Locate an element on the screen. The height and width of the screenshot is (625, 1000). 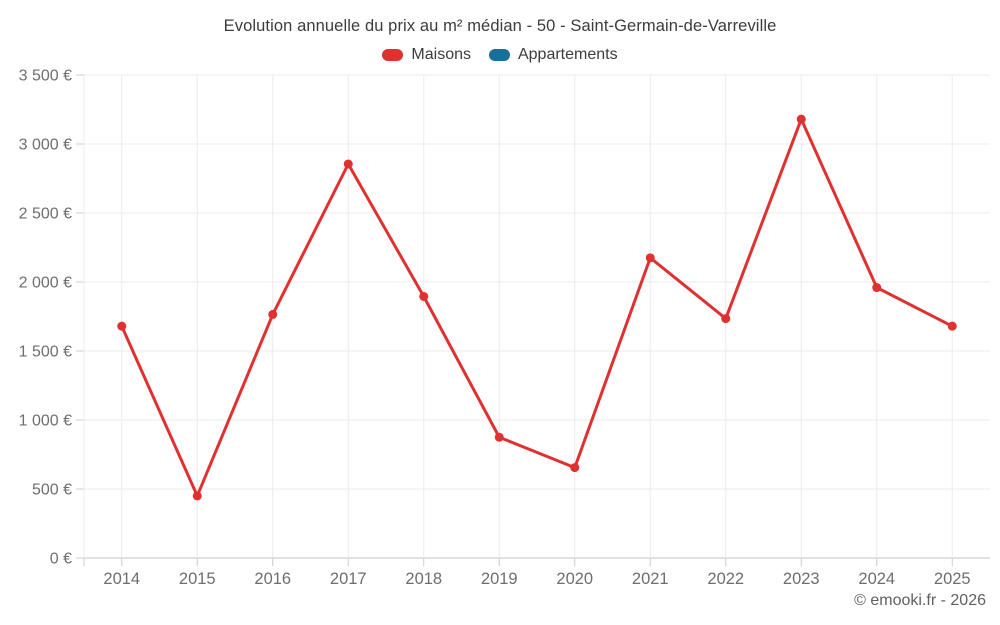
y-axis-label-2500: 2 500 € is located at coordinates (45, 214).